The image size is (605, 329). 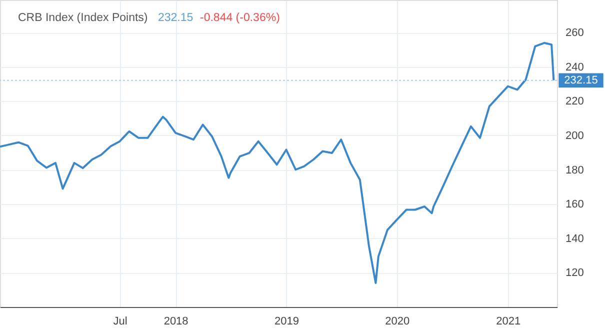 I want to click on annotation: 232.15, so click(x=176, y=18).